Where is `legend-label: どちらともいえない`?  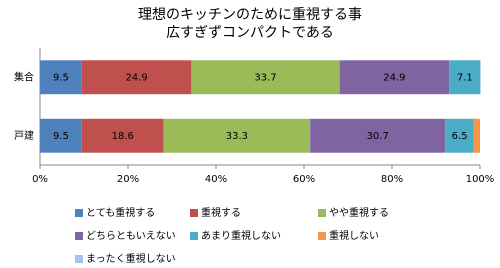
legend-label: どちらともいえない is located at coordinates (131, 236).